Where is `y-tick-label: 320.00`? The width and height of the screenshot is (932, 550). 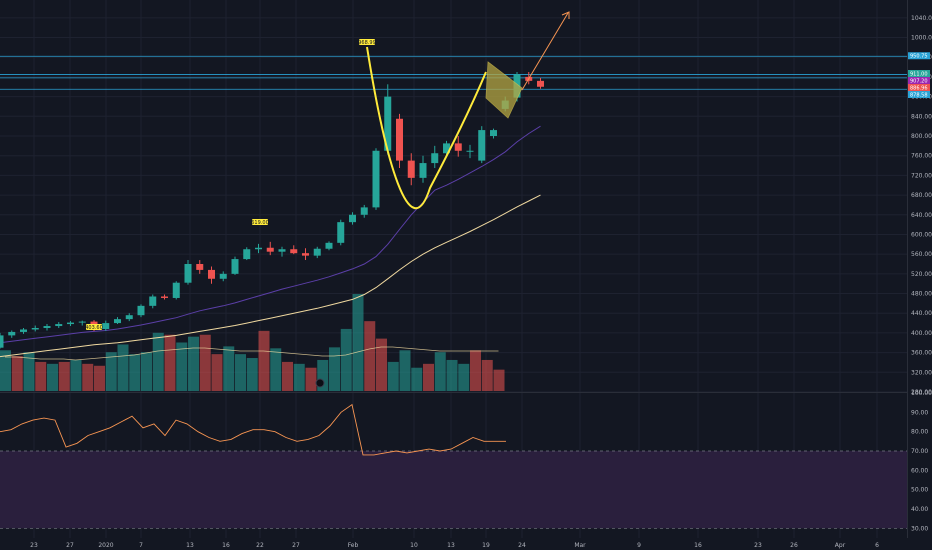 y-tick-label: 320.00 is located at coordinates (921, 372).